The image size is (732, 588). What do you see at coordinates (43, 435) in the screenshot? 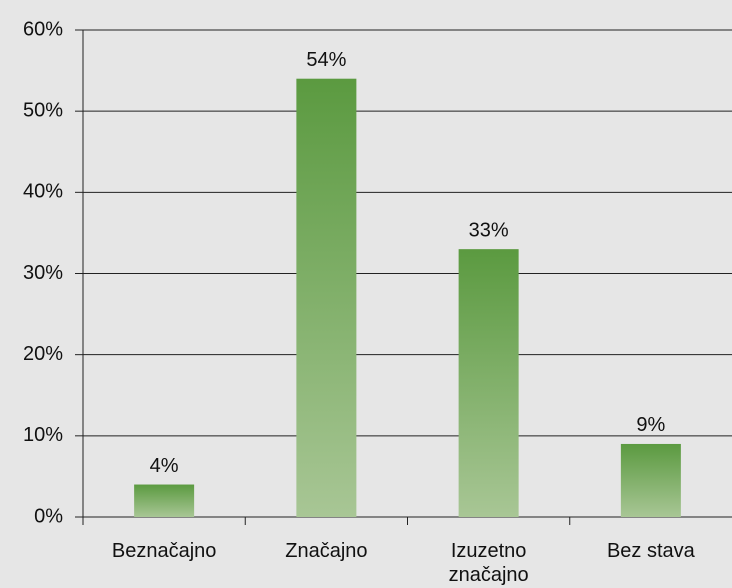
I see `y-tick-label: 10%` at bounding box center [43, 435].